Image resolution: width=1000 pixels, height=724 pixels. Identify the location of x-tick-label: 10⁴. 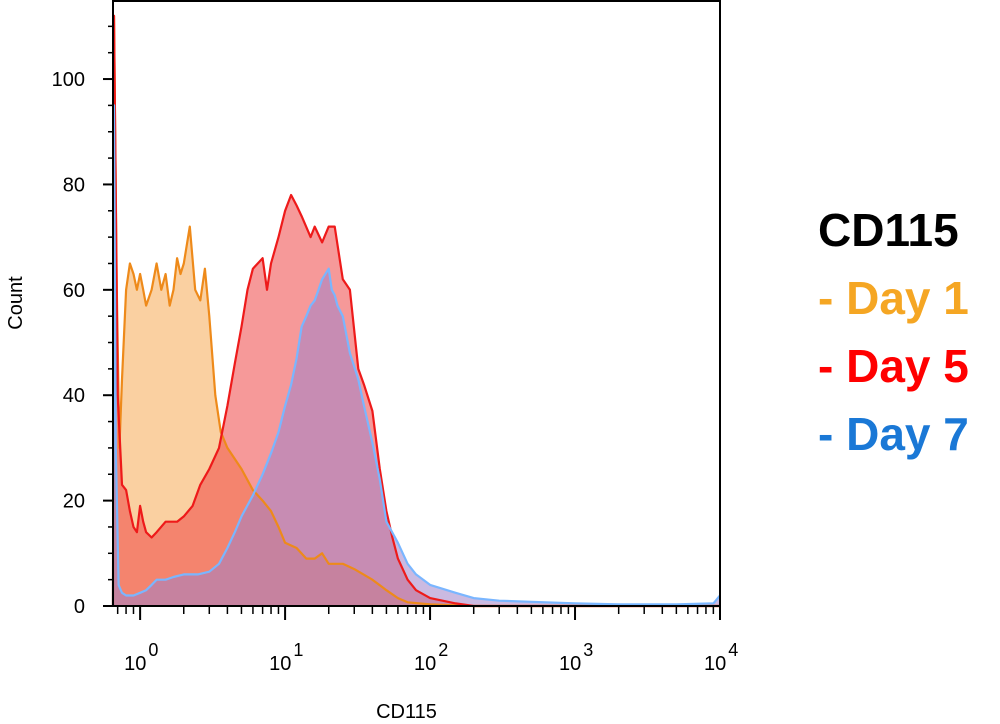
(721, 657).